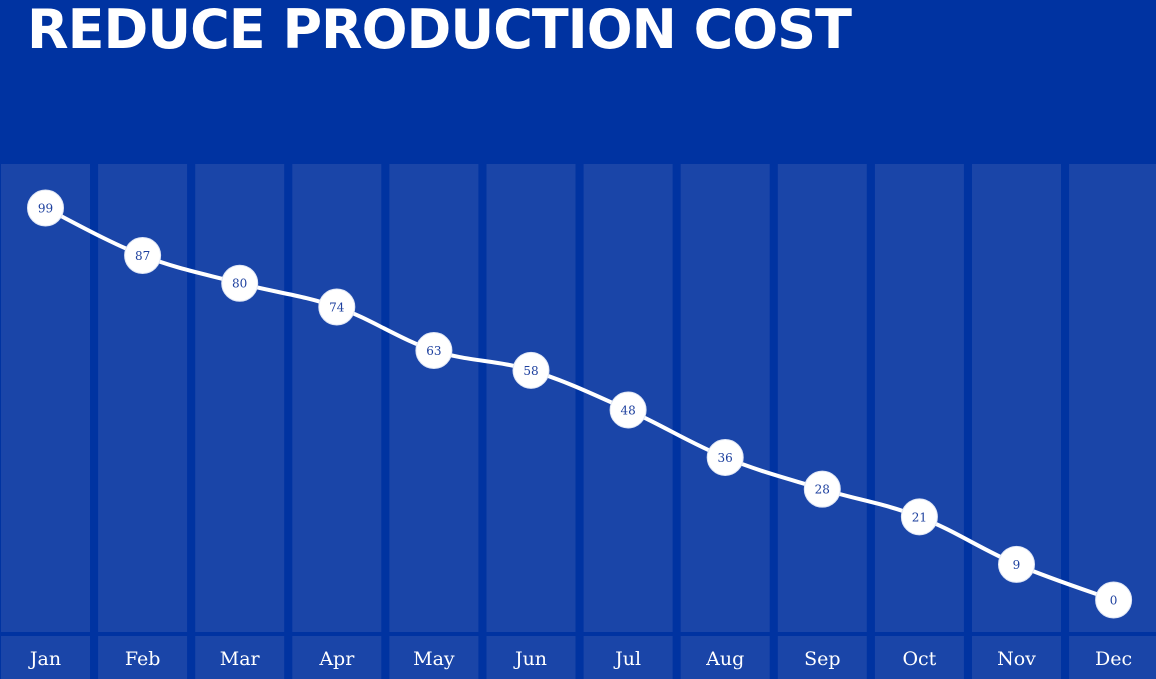  I want to click on data-point-sep: 28, so click(822, 489).